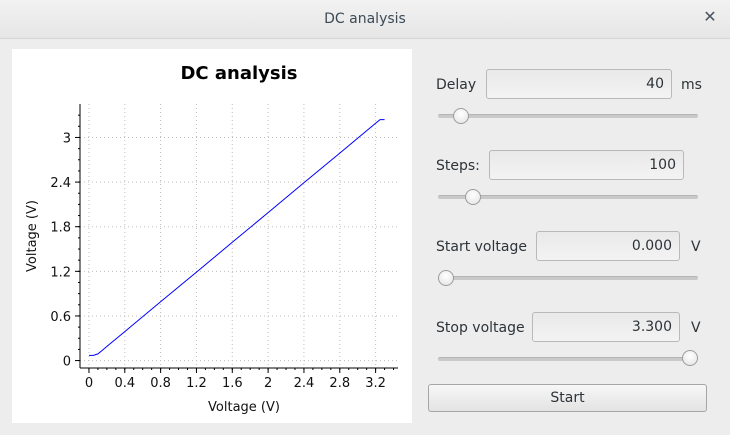  Describe the element at coordinates (60, 228) in the screenshot. I see `y-tick-label: 1.8` at that location.